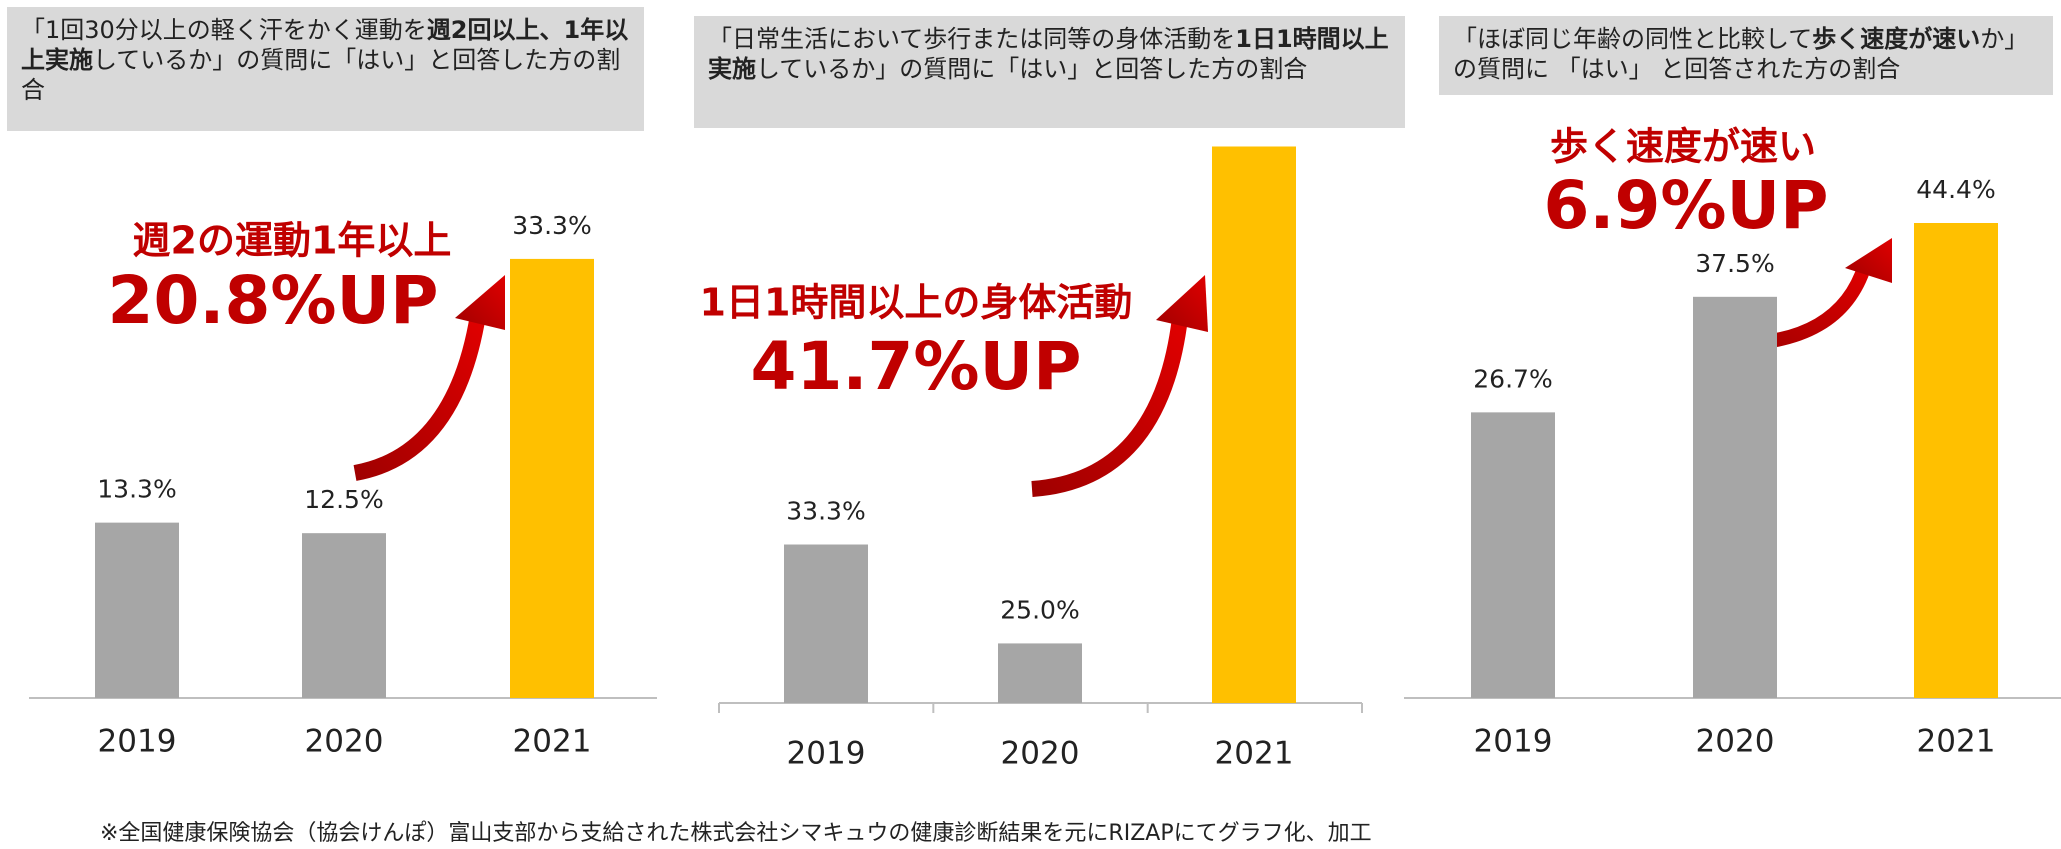  Describe the element at coordinates (292, 241) in the screenshot. I see `annotation: 週2の運動1年以上` at that location.